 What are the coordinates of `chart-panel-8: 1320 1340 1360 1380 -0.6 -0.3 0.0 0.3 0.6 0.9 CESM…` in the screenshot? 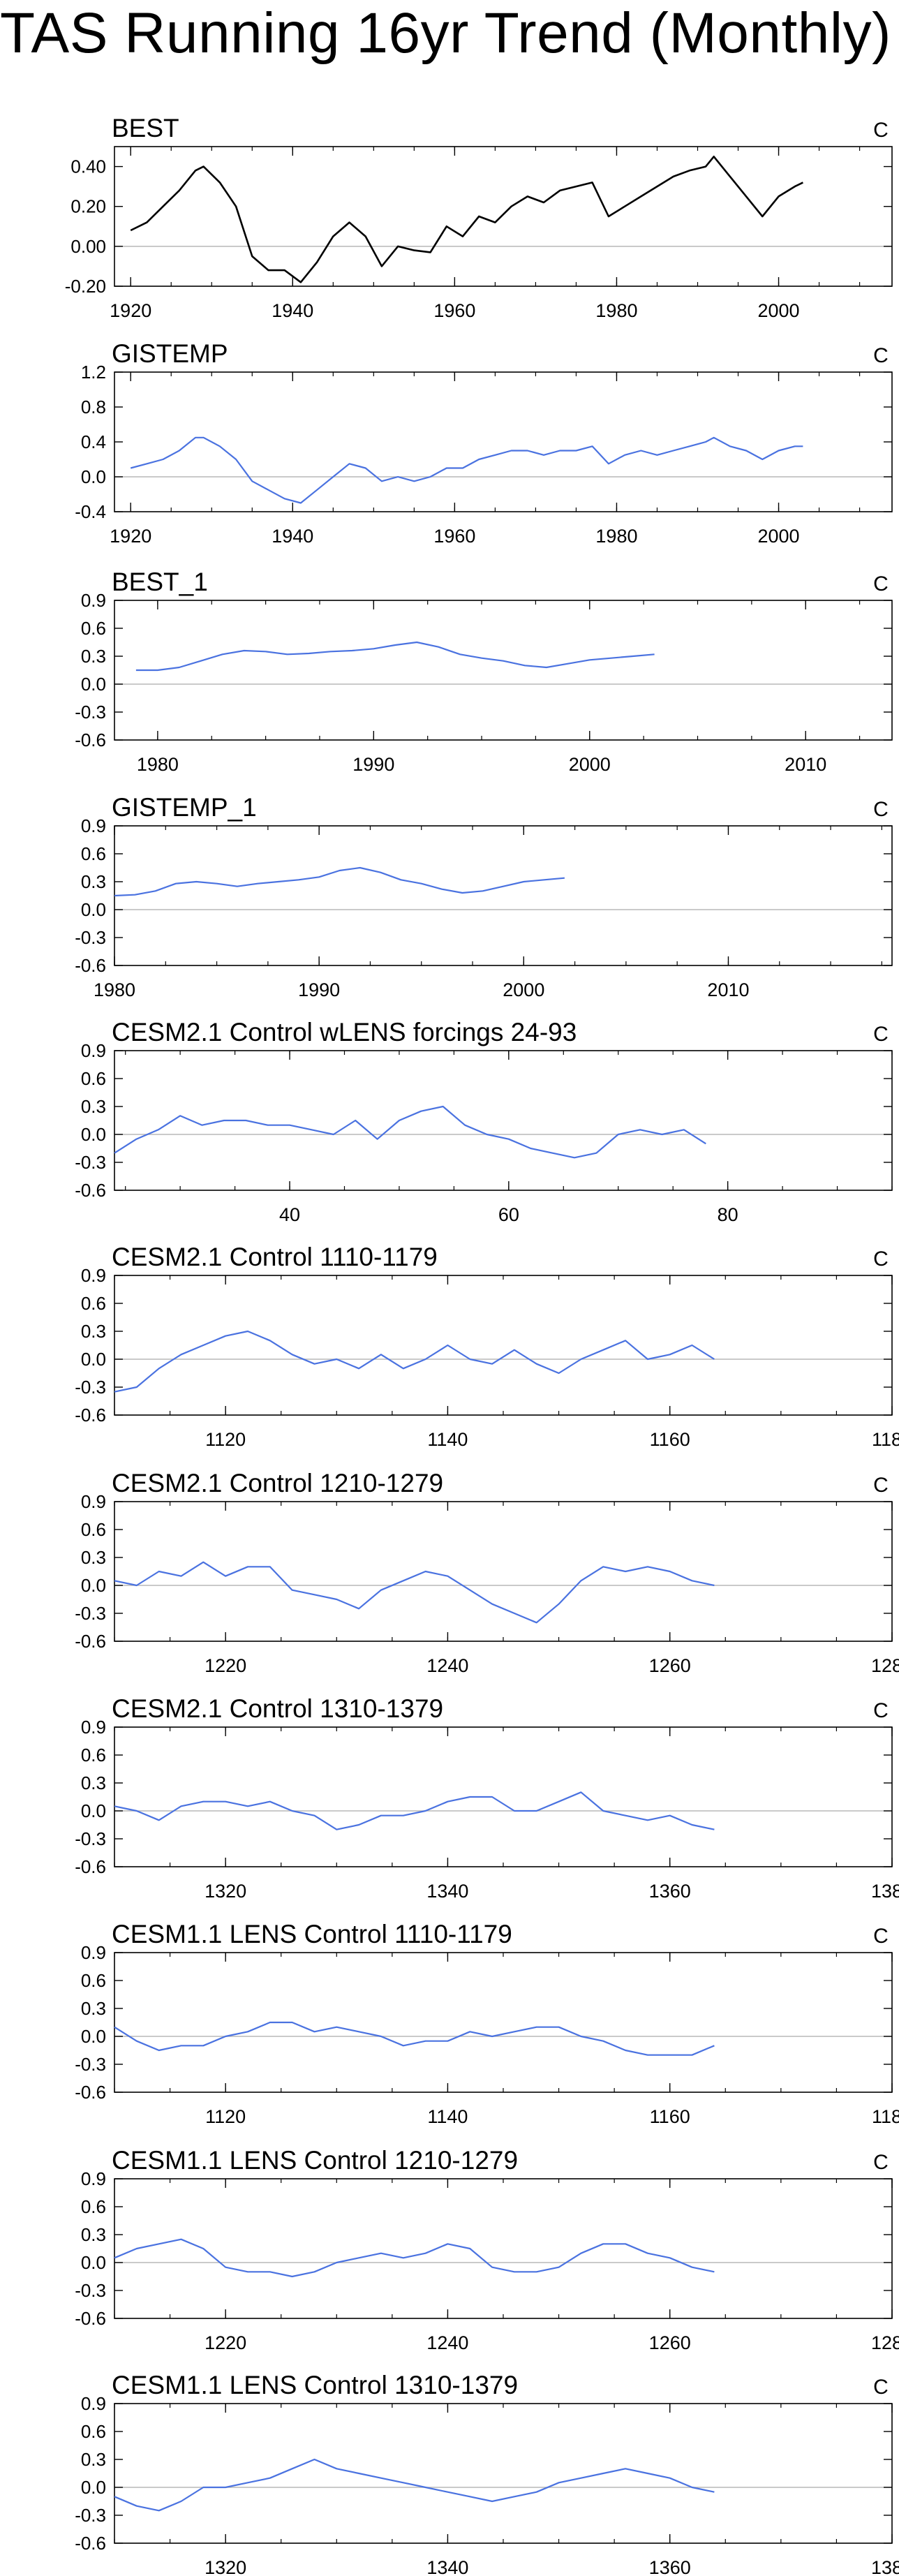 It's located at (487, 1798).